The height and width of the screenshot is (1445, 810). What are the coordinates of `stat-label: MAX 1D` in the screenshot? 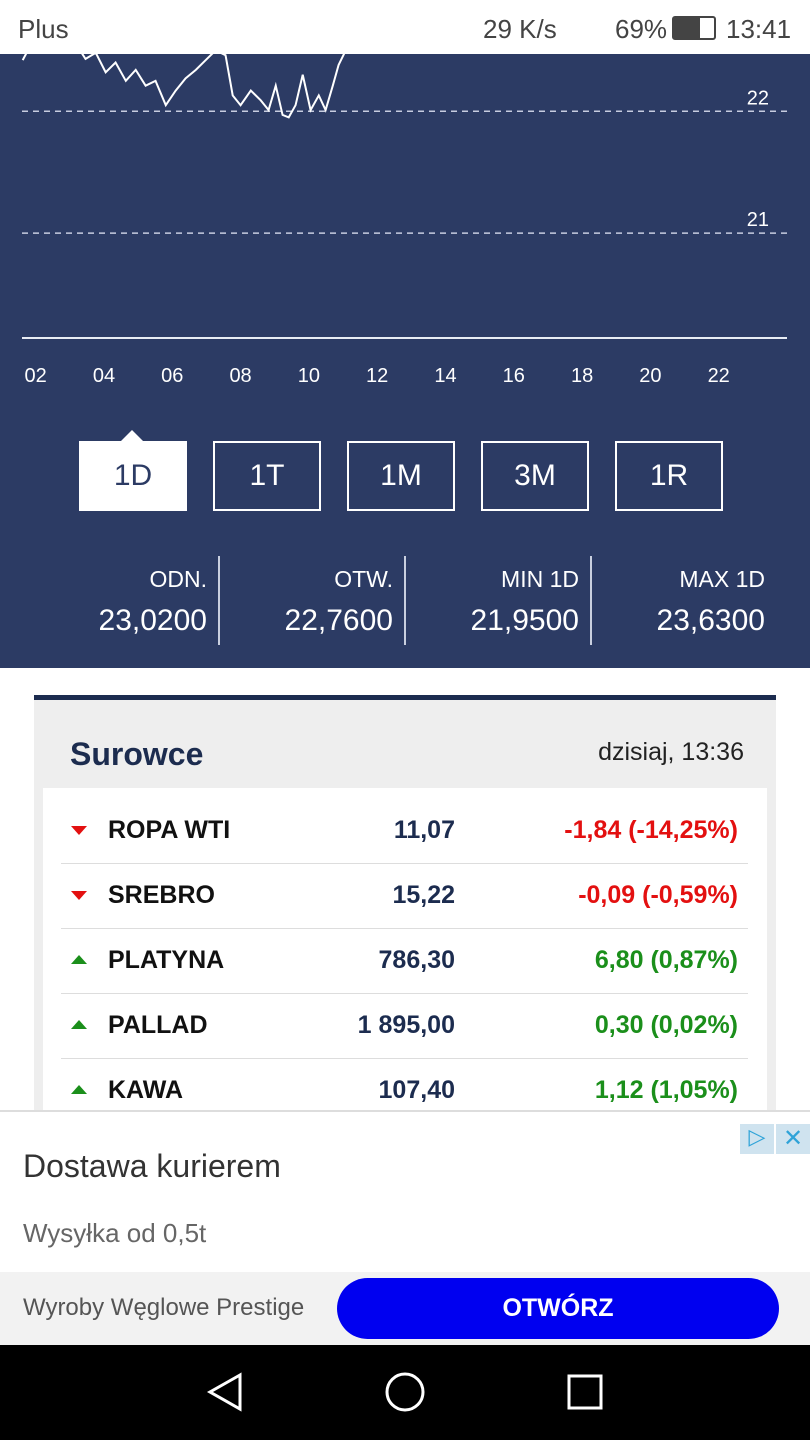 It's located at (722, 579).